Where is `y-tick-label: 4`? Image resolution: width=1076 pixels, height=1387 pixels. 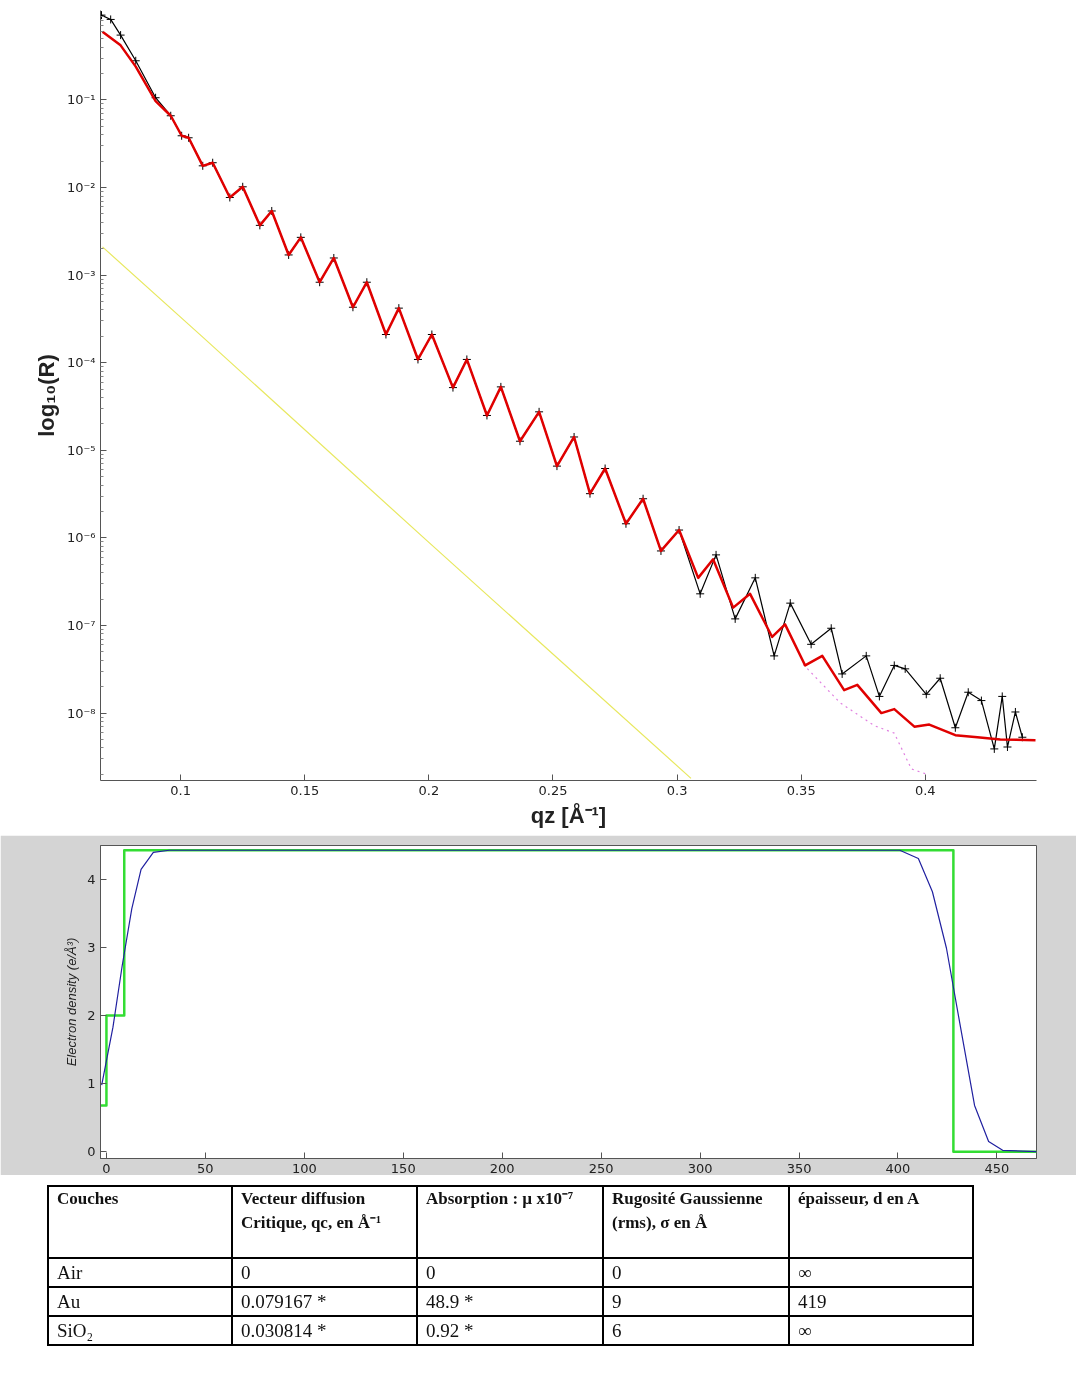 y-tick-label: 4 is located at coordinates (91, 880).